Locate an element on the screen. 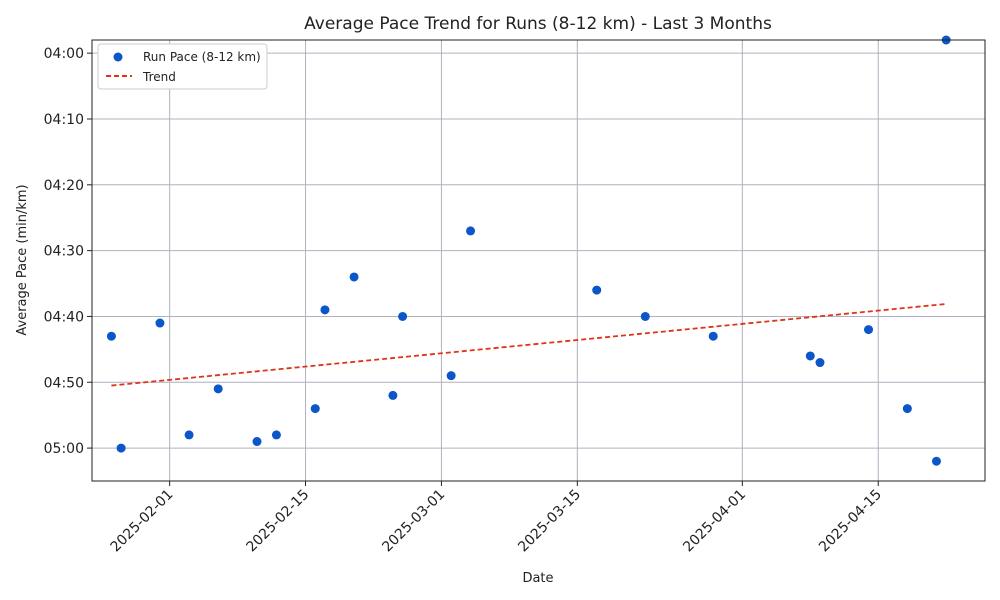 This screenshot has height=600, width=1000. x-tick-label: 2025-04-01 is located at coordinates (714, 521).